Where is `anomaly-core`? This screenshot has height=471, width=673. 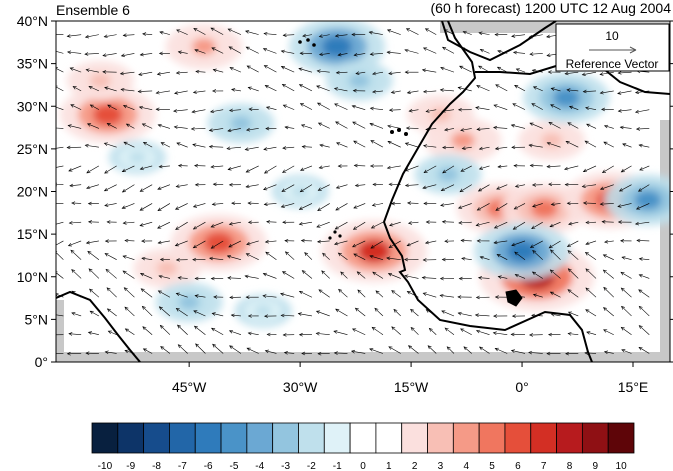
anomaly-core is located at coordinates (374, 251).